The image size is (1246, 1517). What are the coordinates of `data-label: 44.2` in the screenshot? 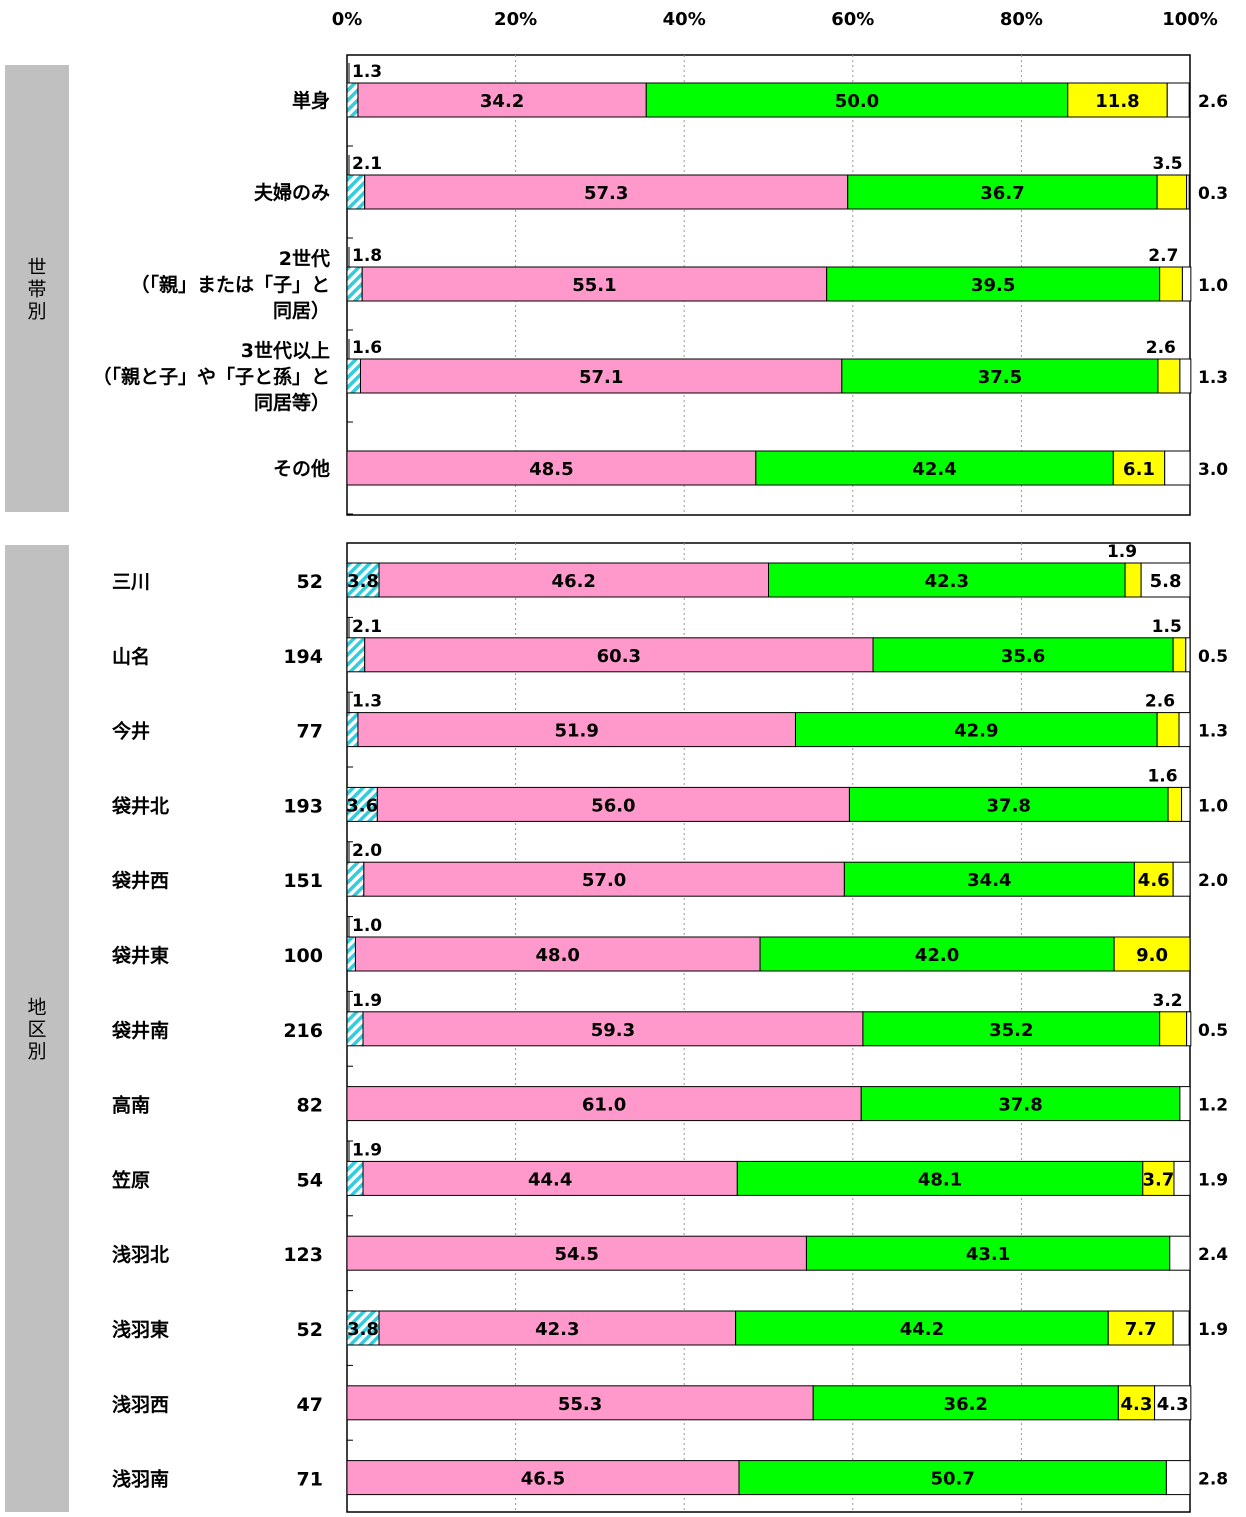 It's located at (922, 1329).